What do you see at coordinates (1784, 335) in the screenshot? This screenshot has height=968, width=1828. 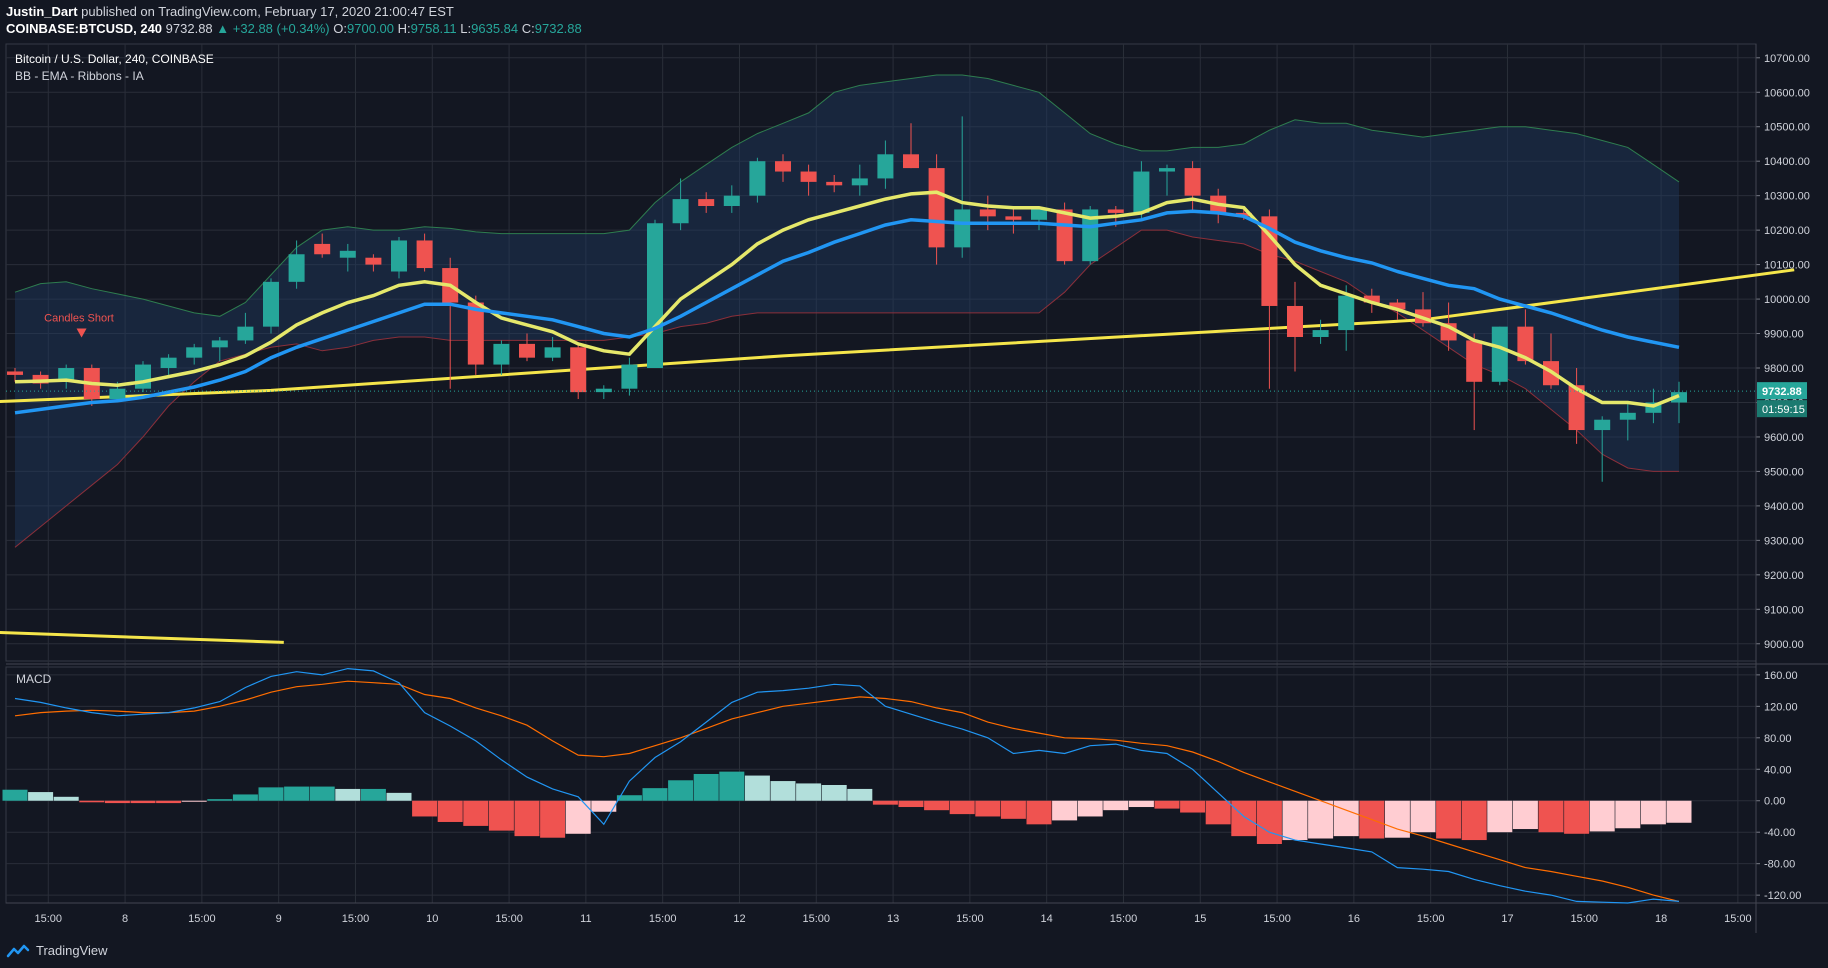 I see `y-tick-label: 9900.00` at bounding box center [1784, 335].